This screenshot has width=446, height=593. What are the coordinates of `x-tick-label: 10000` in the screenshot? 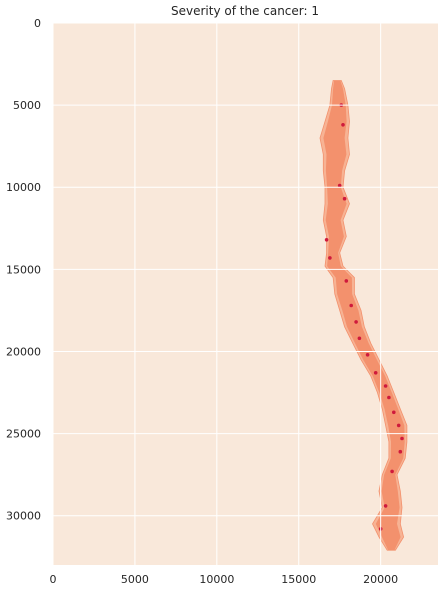 It's located at (216, 579).